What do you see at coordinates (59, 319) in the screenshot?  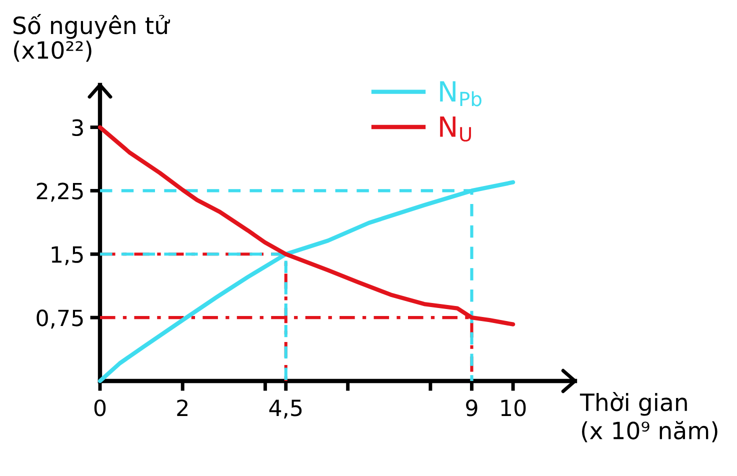 I see `y-tick-label: 0,75` at bounding box center [59, 319].